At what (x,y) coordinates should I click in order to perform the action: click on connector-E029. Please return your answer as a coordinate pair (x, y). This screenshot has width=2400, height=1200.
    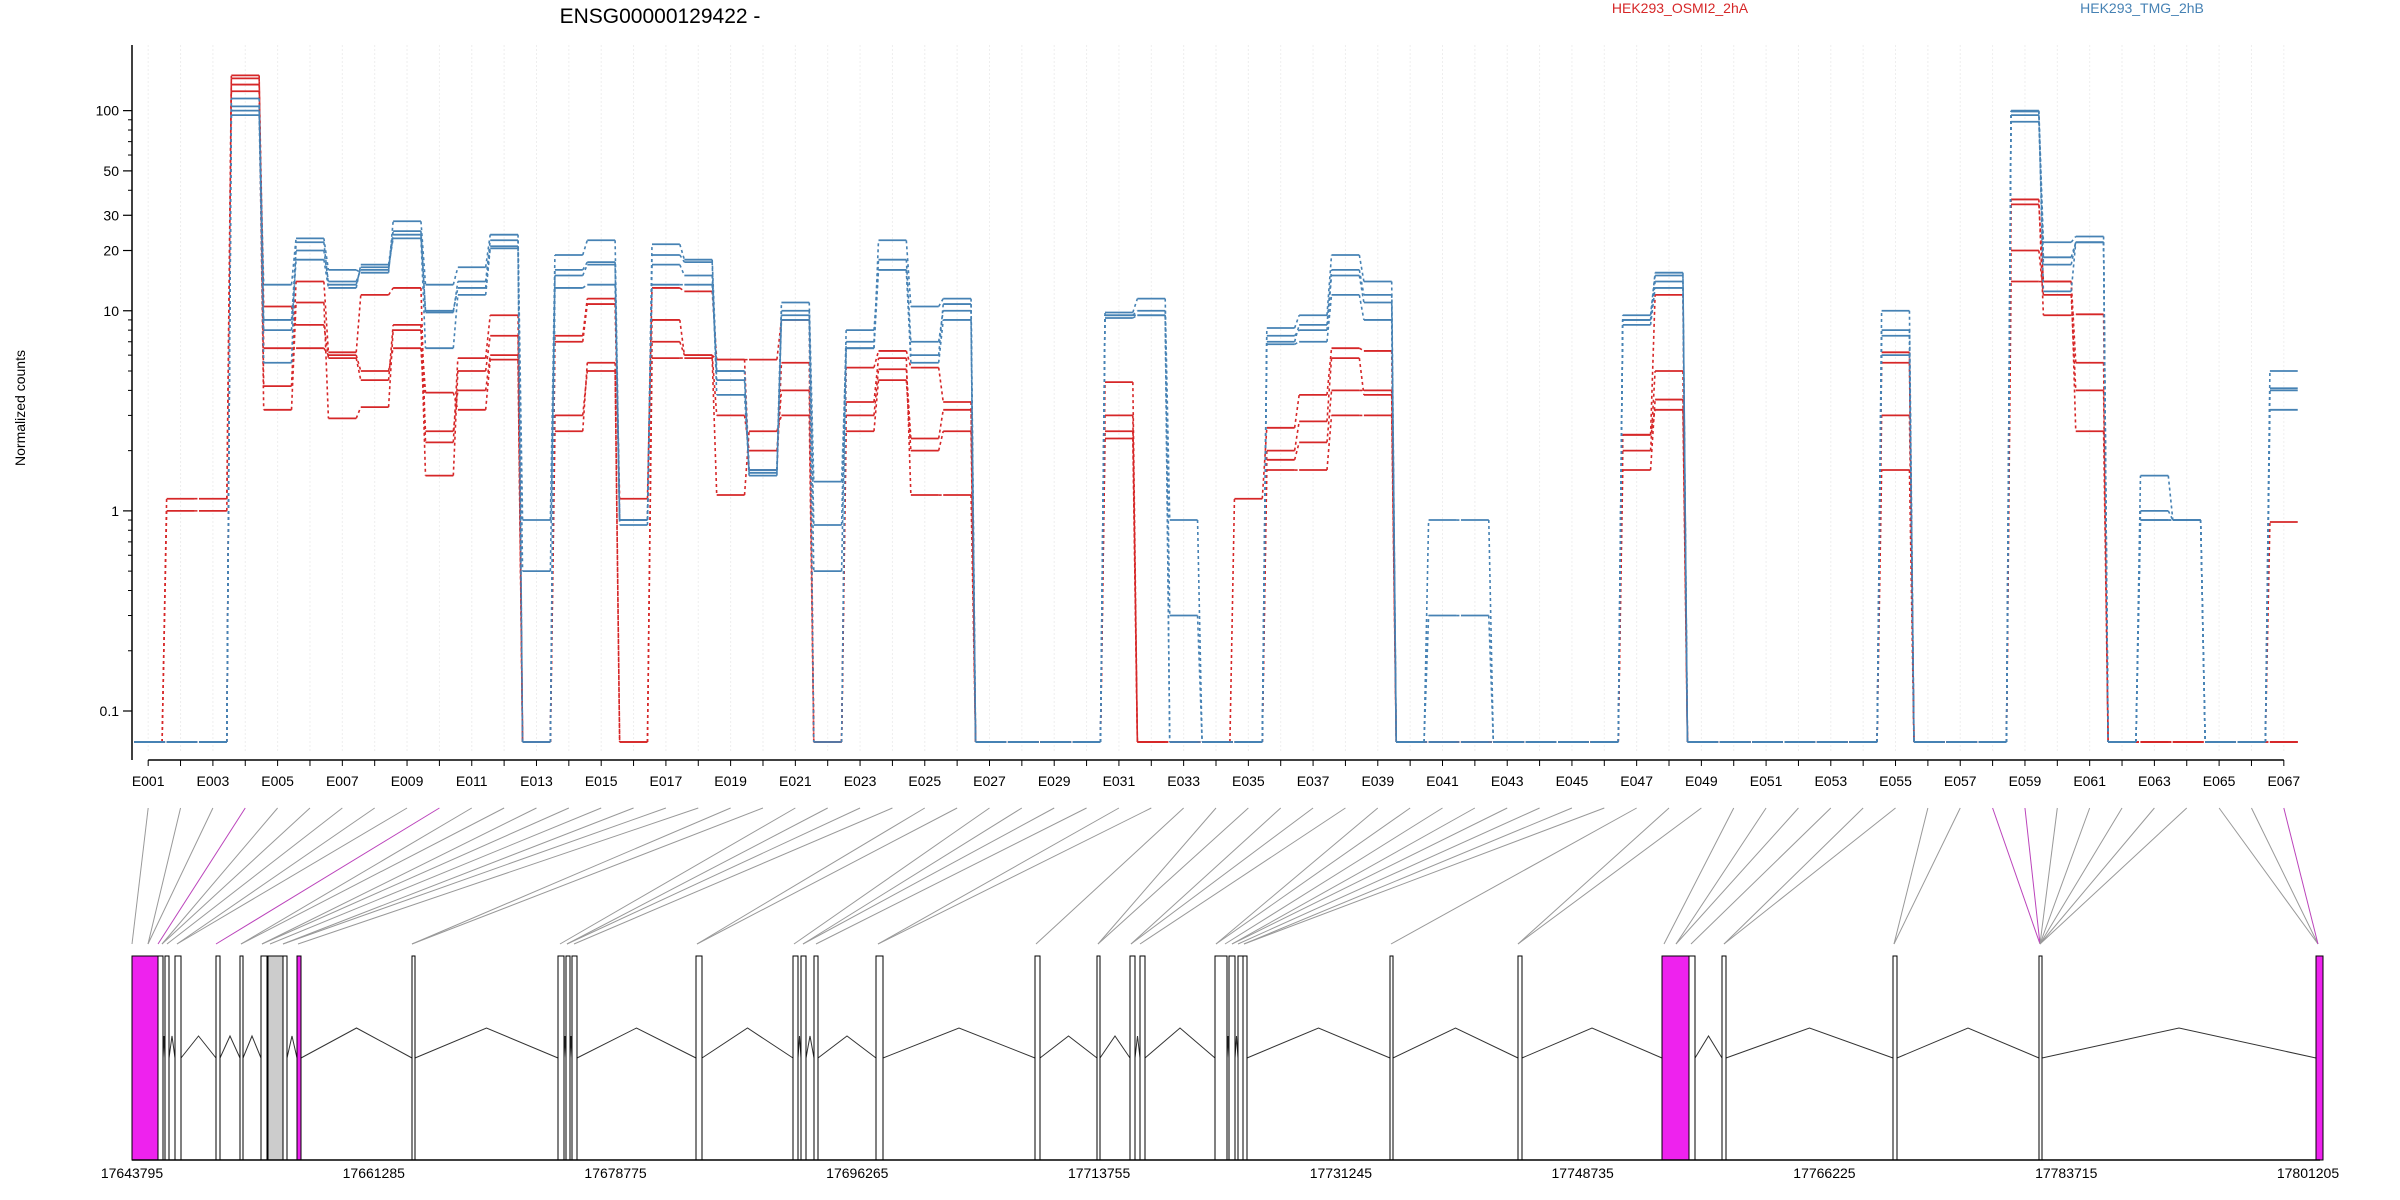
    Looking at the image, I should click on (928, 876).